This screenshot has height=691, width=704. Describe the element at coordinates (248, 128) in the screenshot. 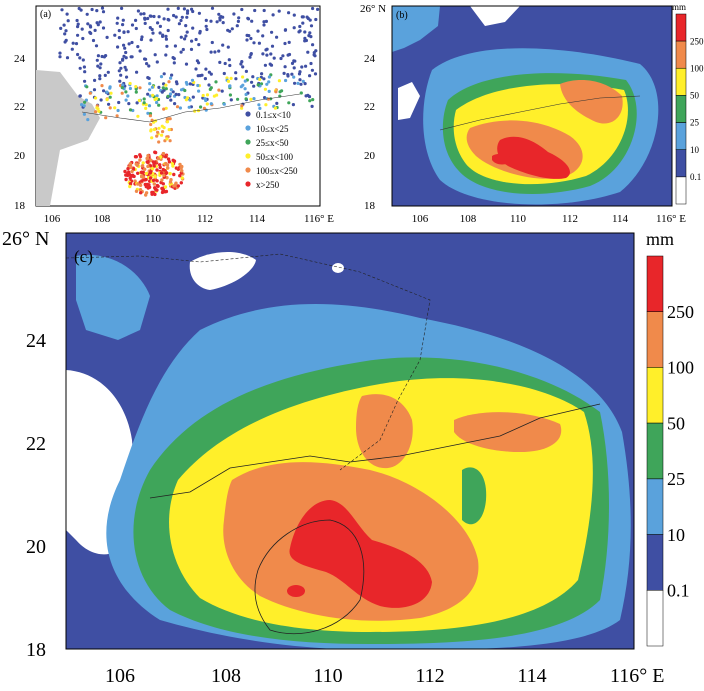

I see `legend-marker` at that location.